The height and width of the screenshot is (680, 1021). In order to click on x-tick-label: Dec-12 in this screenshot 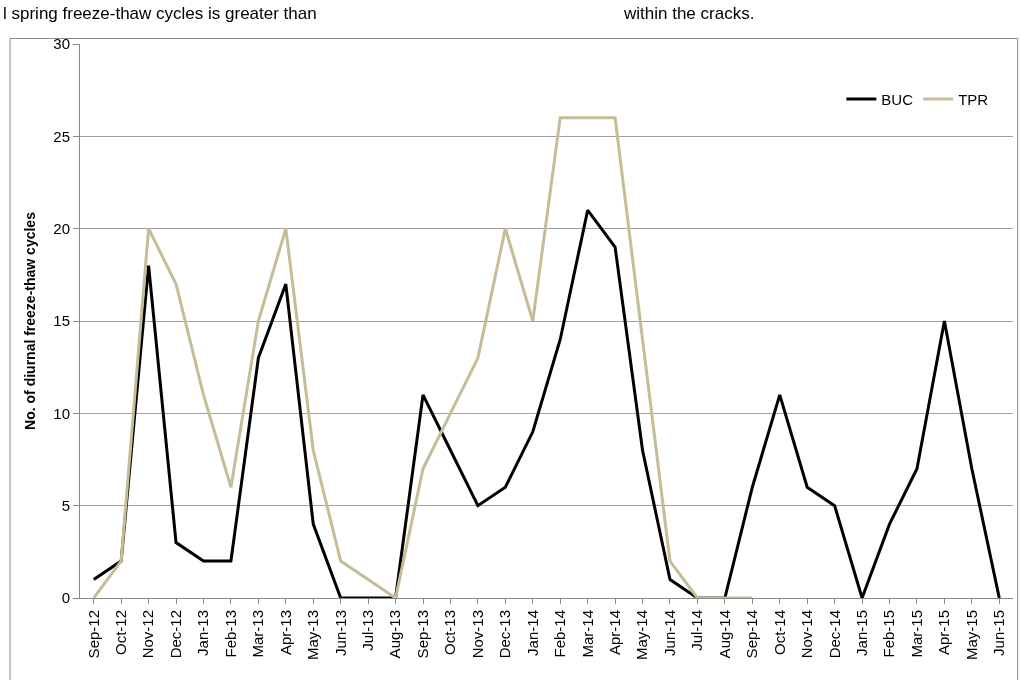, I will do `click(175, 634)`.